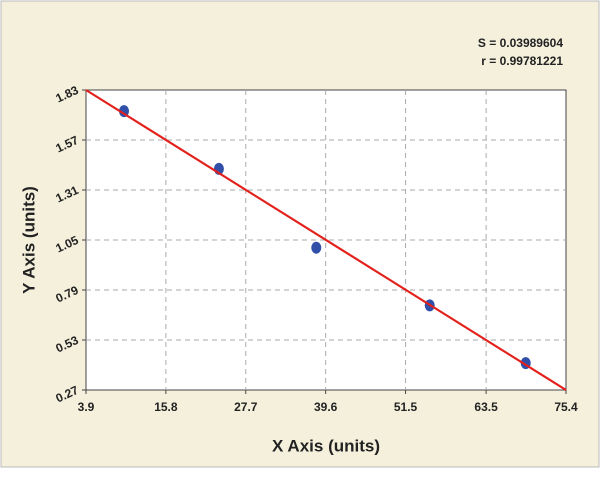  I want to click on x-tick-label: 15.8, so click(166, 407).